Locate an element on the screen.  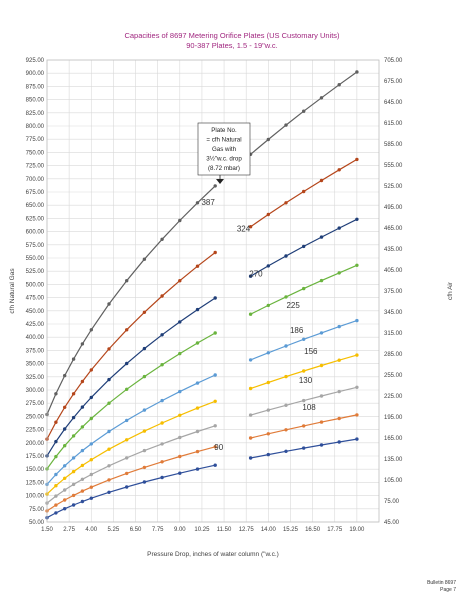
page-number: Page 7 is located at coordinates (448, 590).